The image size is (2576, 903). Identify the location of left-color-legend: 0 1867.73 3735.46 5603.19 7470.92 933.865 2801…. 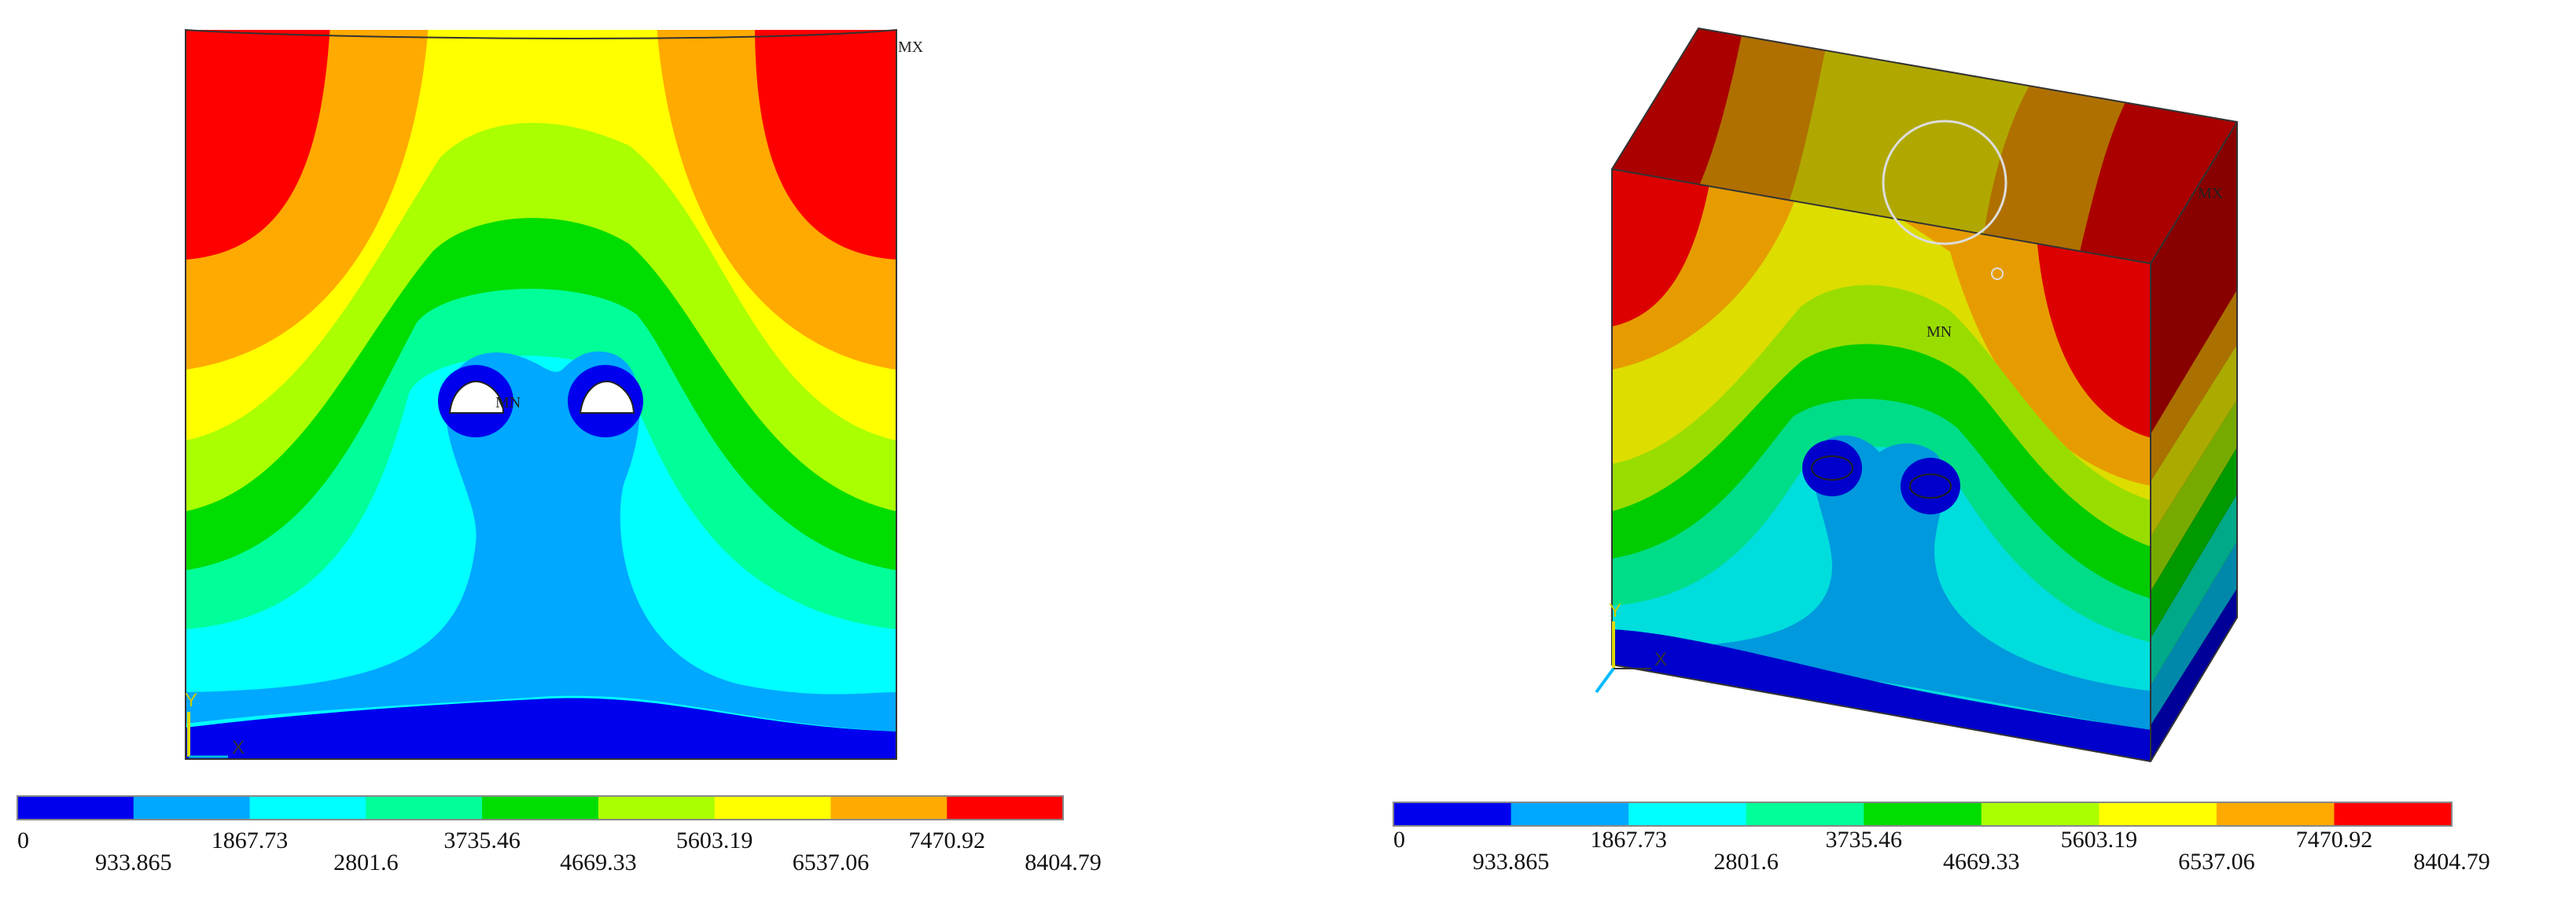
(559, 835).